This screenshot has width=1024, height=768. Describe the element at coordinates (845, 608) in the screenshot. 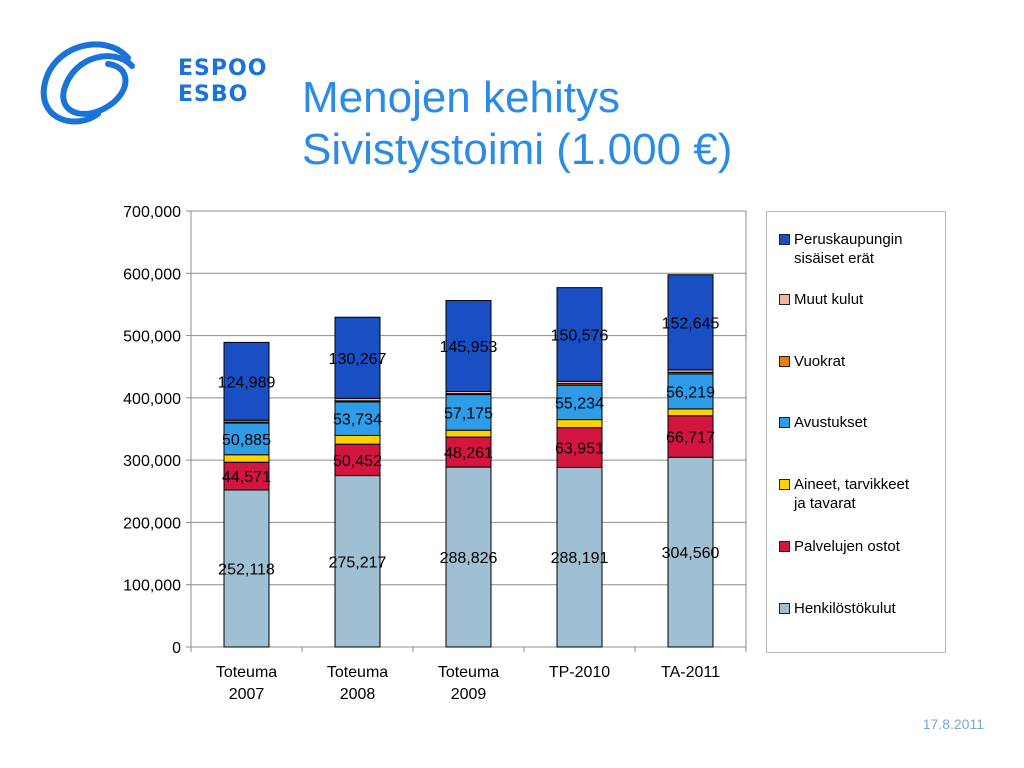

I see `legend-label: Henkilöstökulut` at that location.